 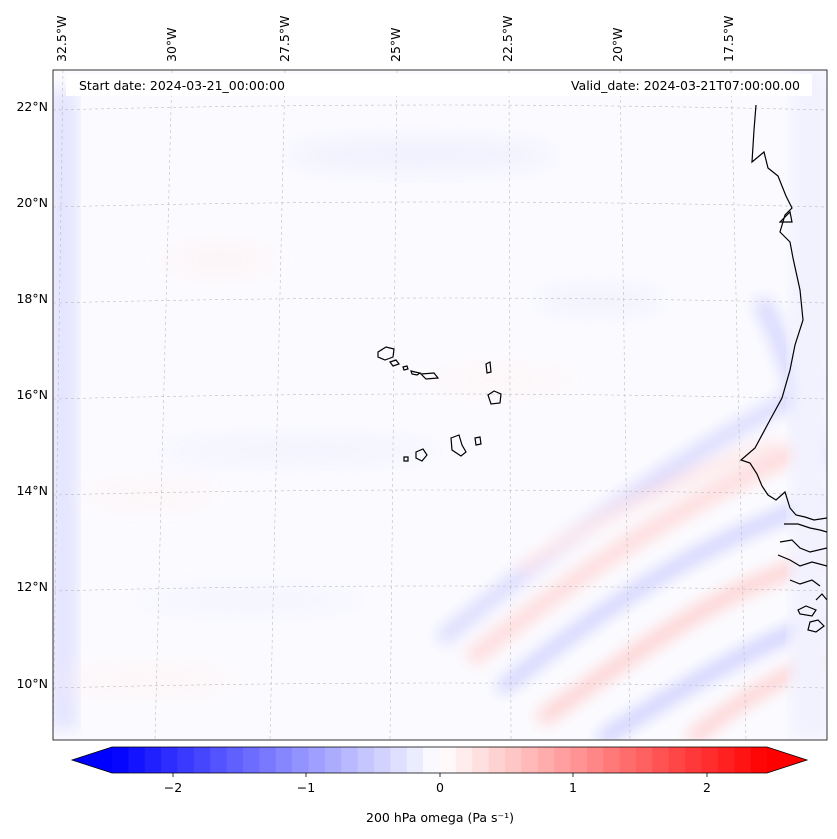 I want to click on lat-label: 14°N, so click(x=32, y=490).